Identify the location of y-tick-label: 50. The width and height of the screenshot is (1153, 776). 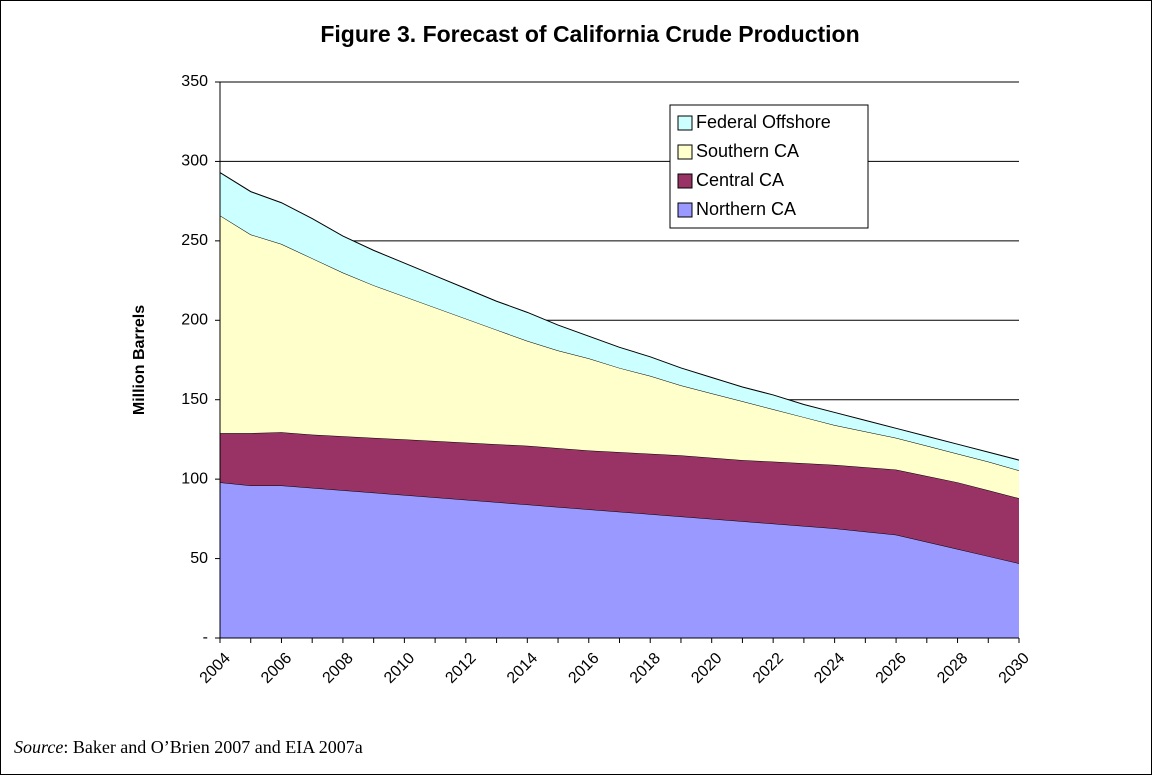
(199, 558).